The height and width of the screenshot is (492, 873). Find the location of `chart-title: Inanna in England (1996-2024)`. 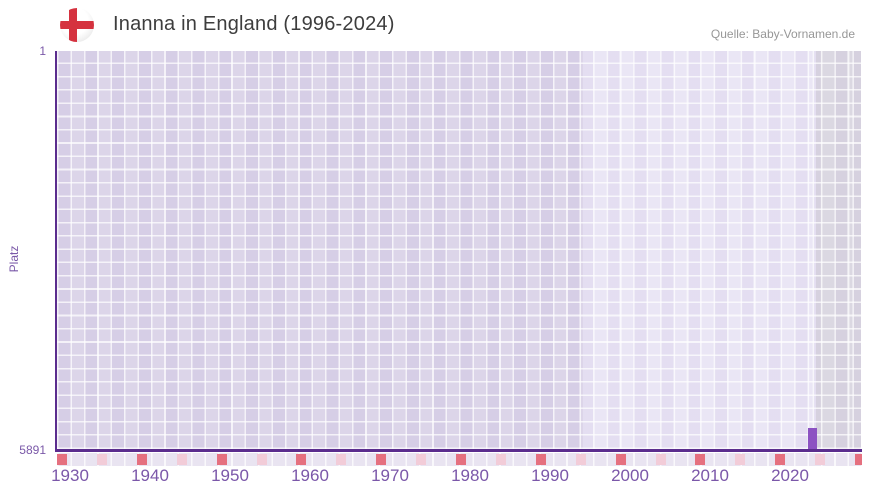

chart-title: Inanna in England (1996-2024) is located at coordinates (254, 24).